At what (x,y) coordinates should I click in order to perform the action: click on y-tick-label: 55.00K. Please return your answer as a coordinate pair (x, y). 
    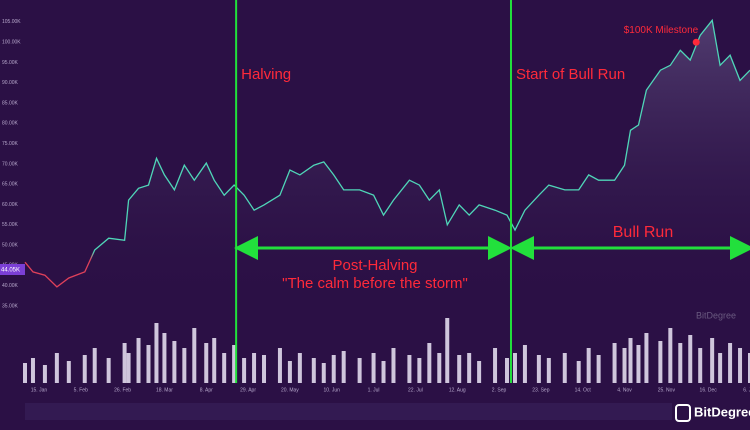
    Looking at the image, I should click on (10, 225).